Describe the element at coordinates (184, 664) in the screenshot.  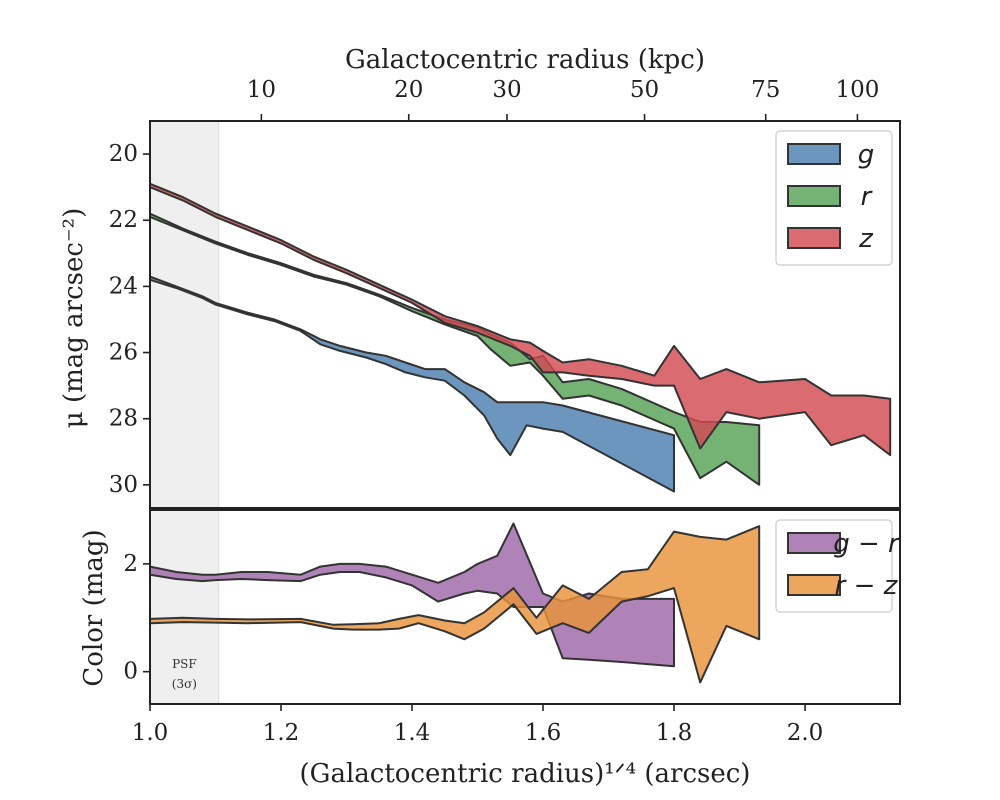
I see `psf-label: PSF` at that location.